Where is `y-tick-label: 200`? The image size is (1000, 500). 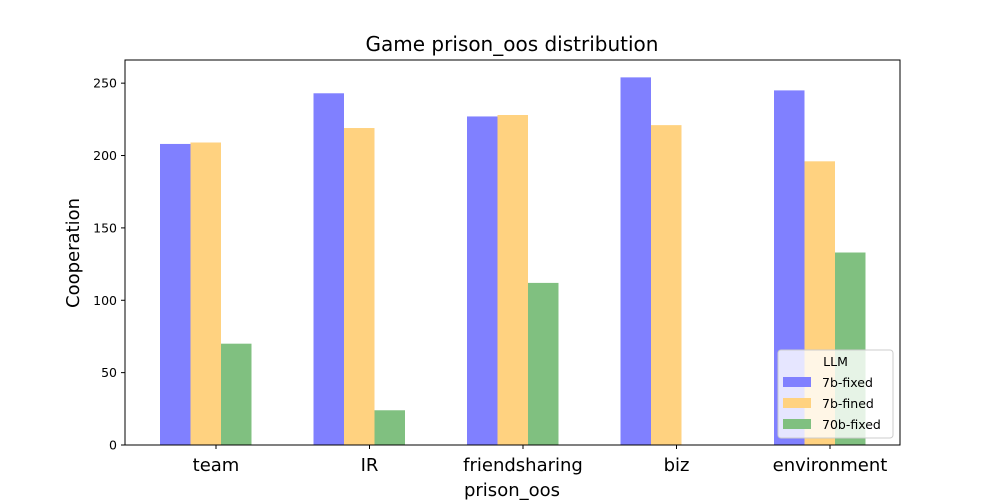
y-tick-label: 200 is located at coordinates (105, 155).